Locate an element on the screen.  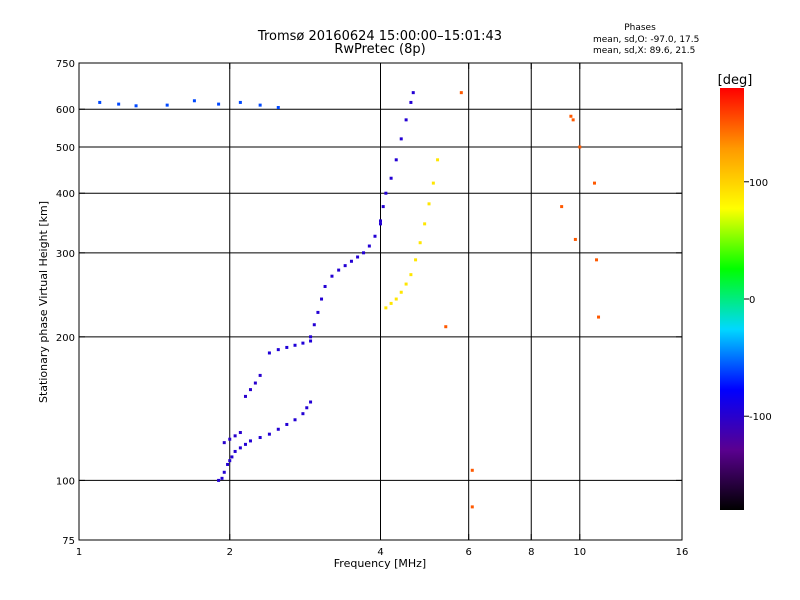
x-tick-label: 10 is located at coordinates (579, 552).